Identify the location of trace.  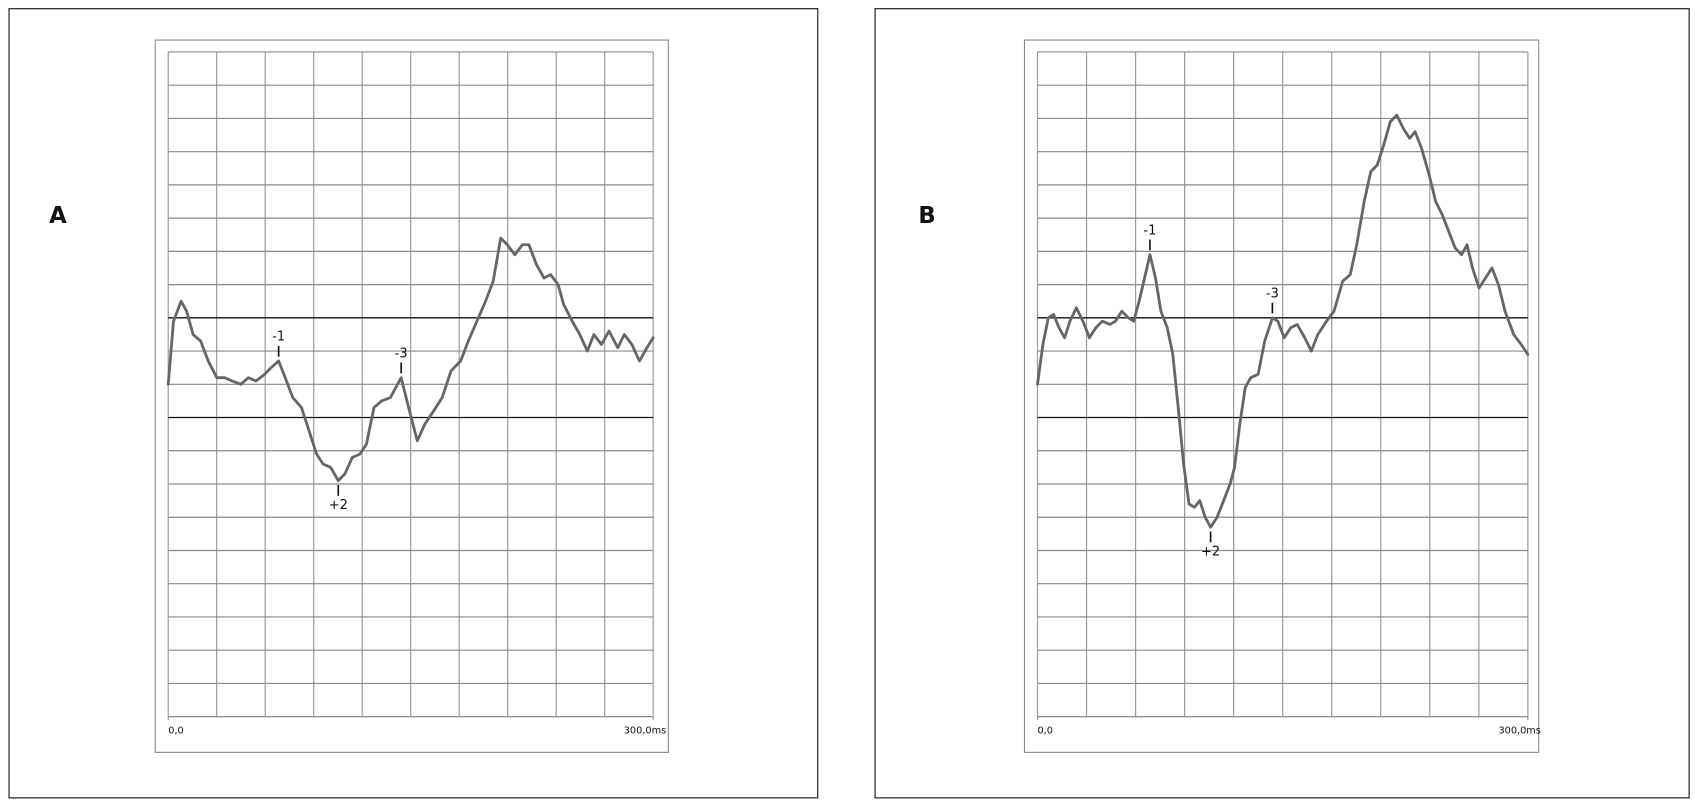
(410, 359).